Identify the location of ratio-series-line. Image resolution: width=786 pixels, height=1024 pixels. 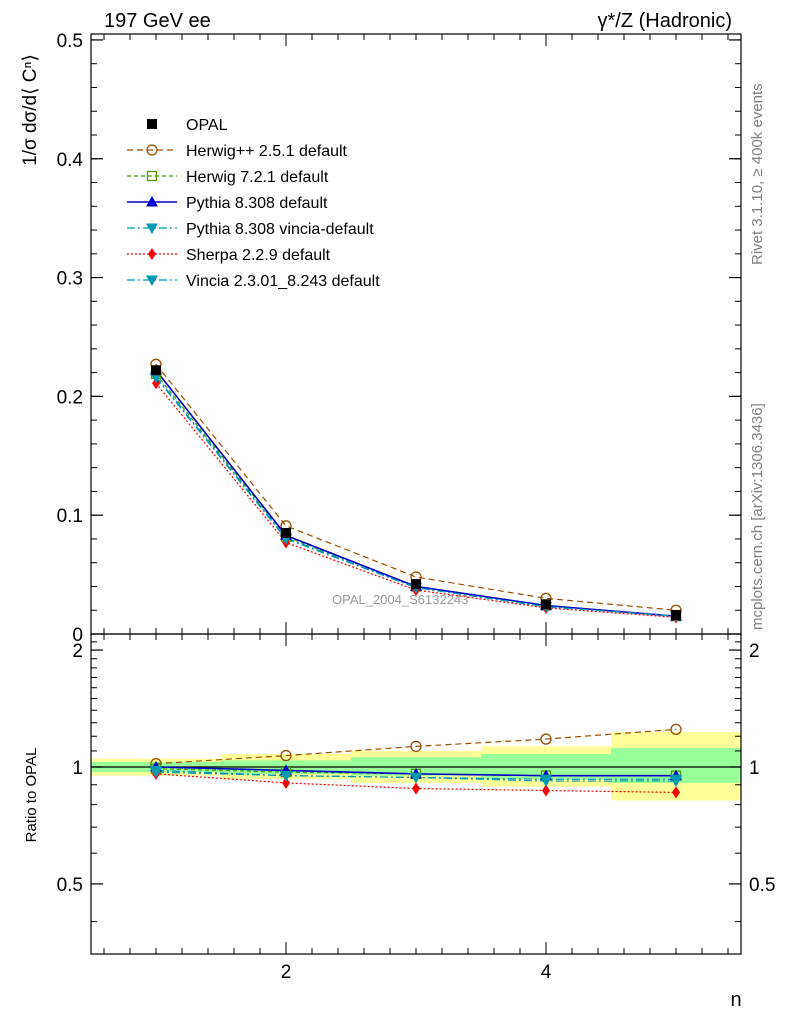
(416, 746).